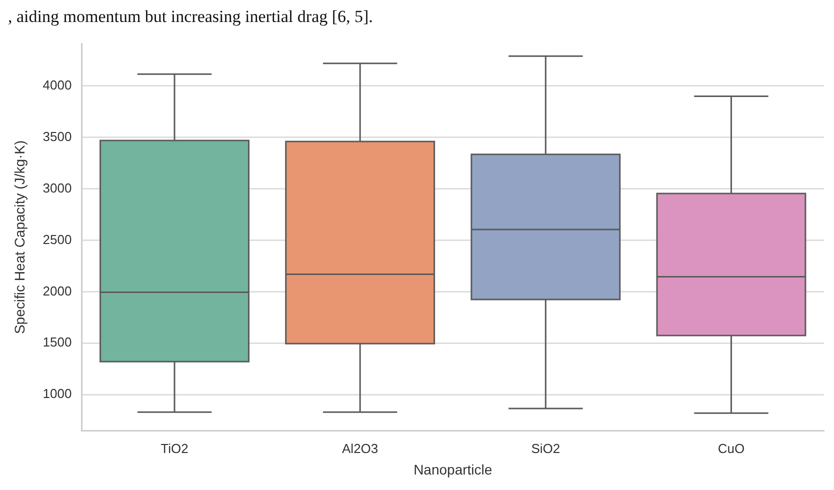 This screenshot has width=834, height=490. Describe the element at coordinates (57, 188) in the screenshot. I see `y-tick-label: 3000` at that location.